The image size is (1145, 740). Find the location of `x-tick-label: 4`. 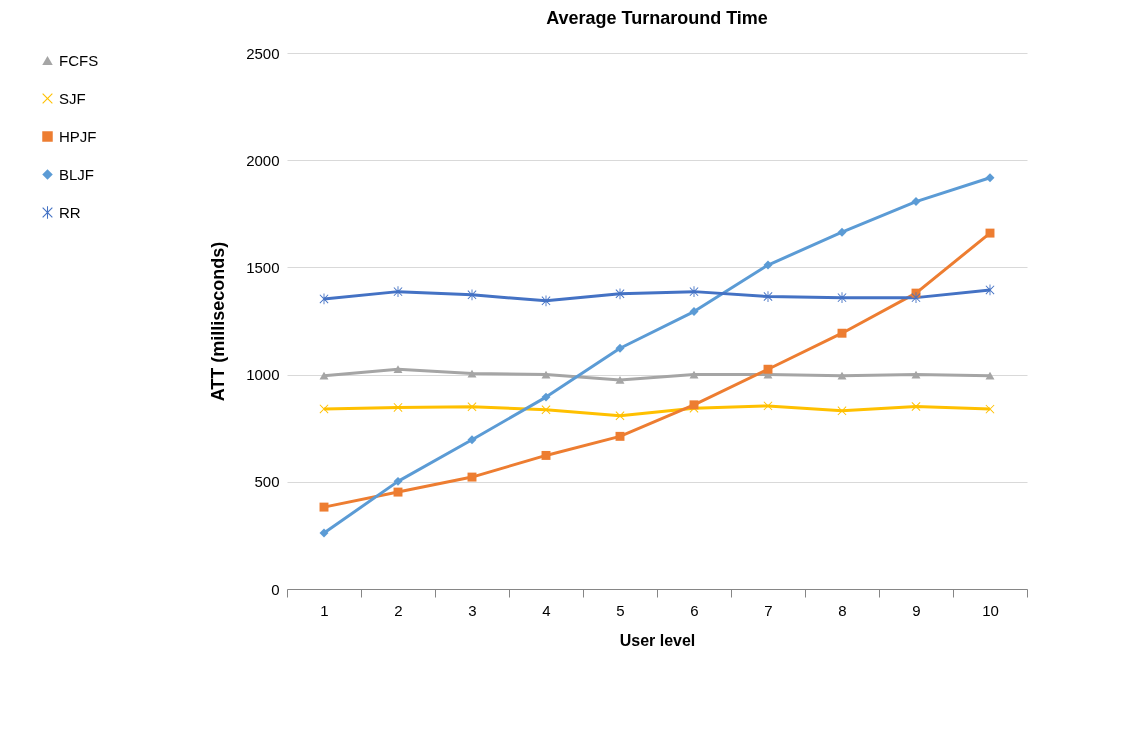

x-tick-label: 4 is located at coordinates (546, 610).